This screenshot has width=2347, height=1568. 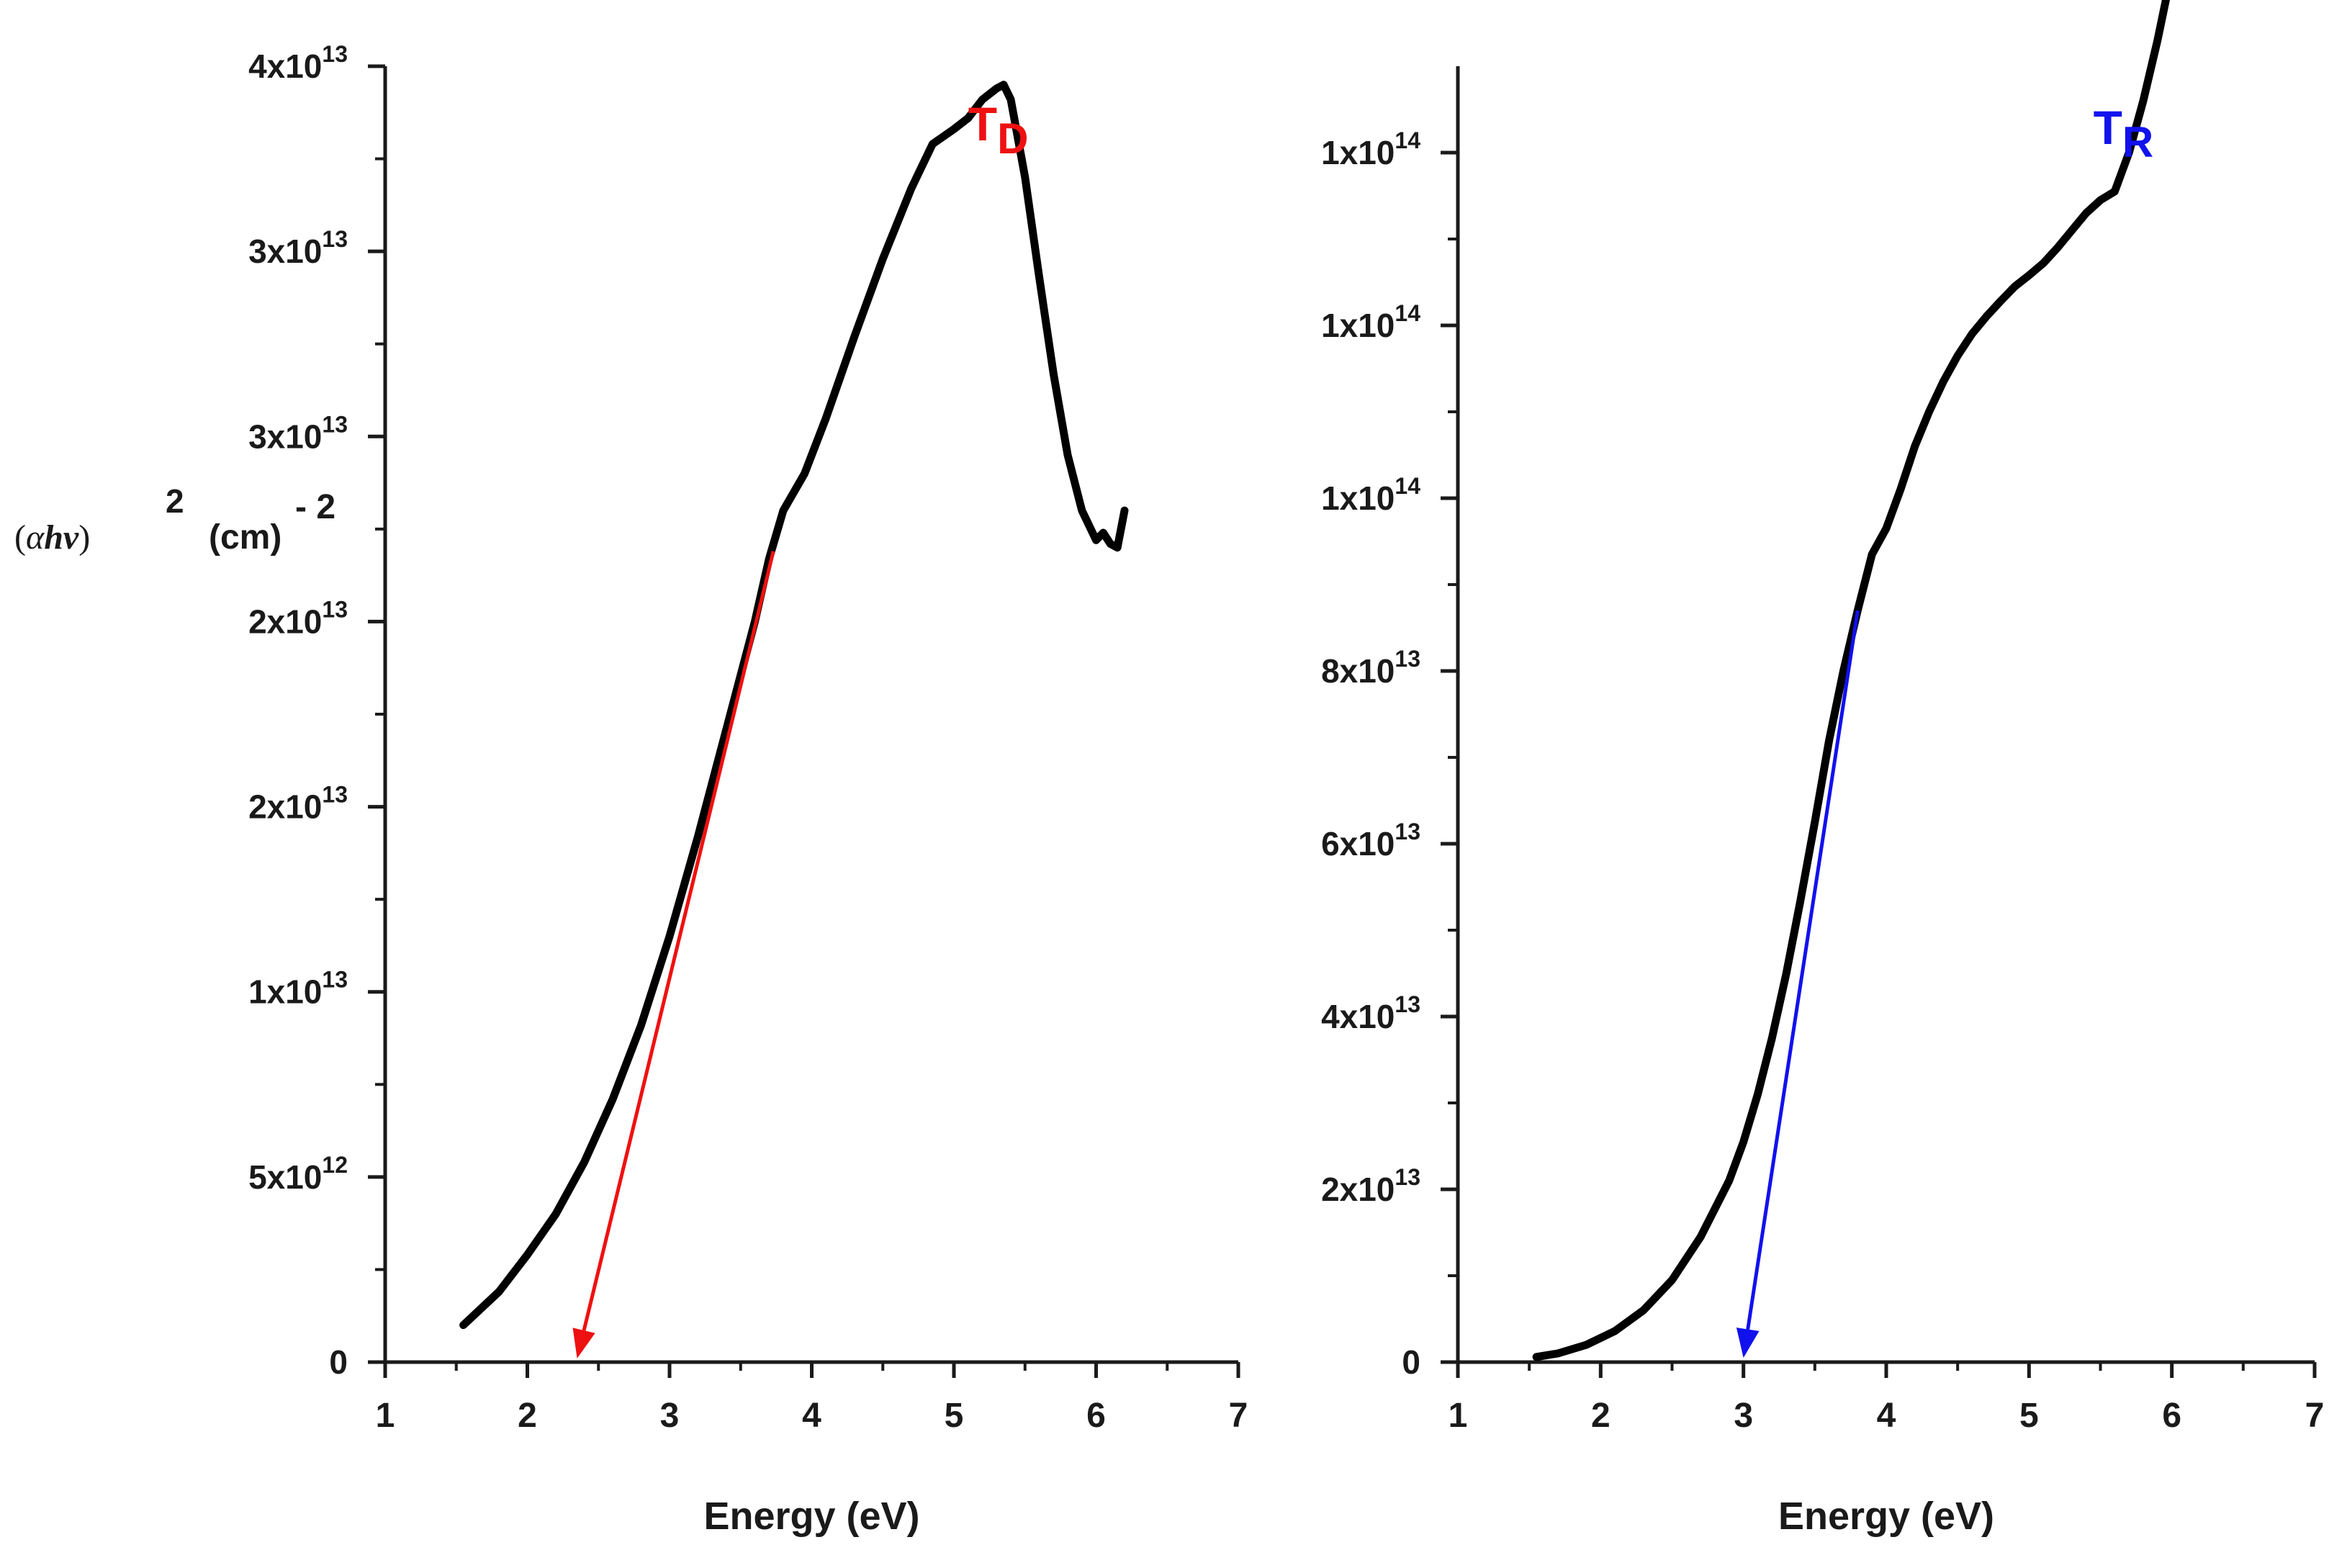 What do you see at coordinates (678, 941) in the screenshot?
I see `left-fit-line` at bounding box center [678, 941].